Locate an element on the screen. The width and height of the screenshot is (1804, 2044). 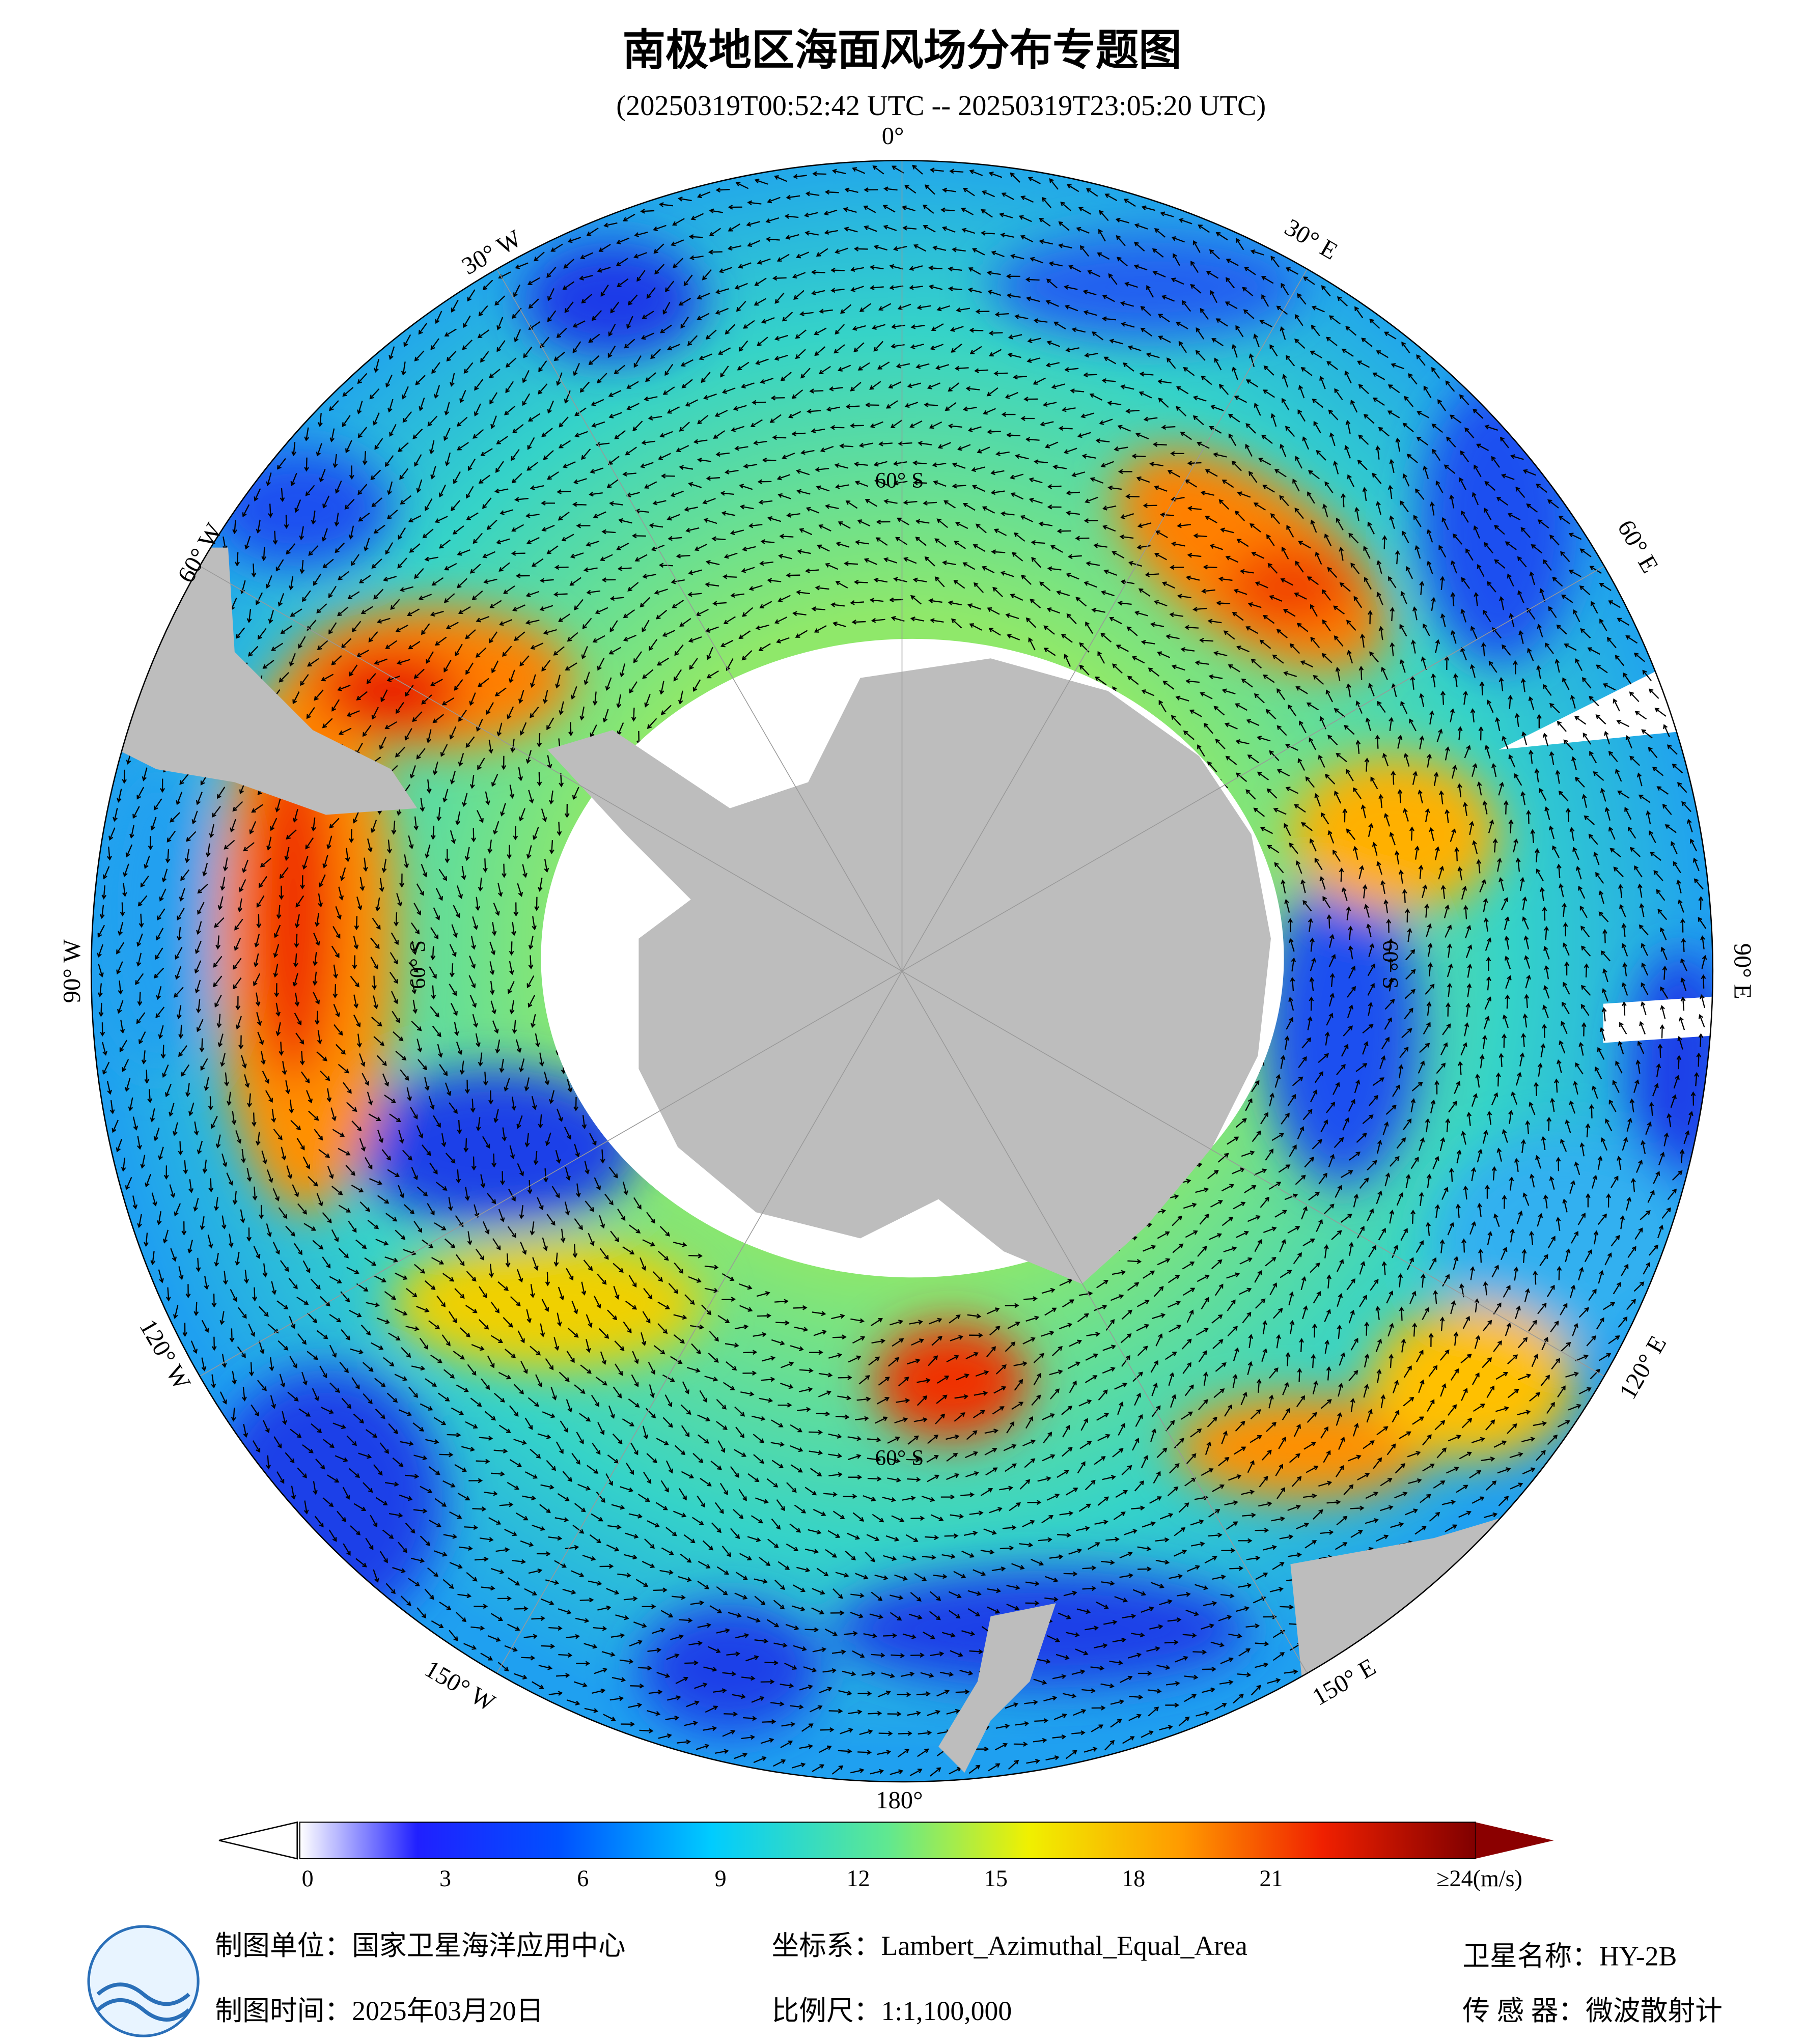
colorbar-bar is located at coordinates (887, 1841).